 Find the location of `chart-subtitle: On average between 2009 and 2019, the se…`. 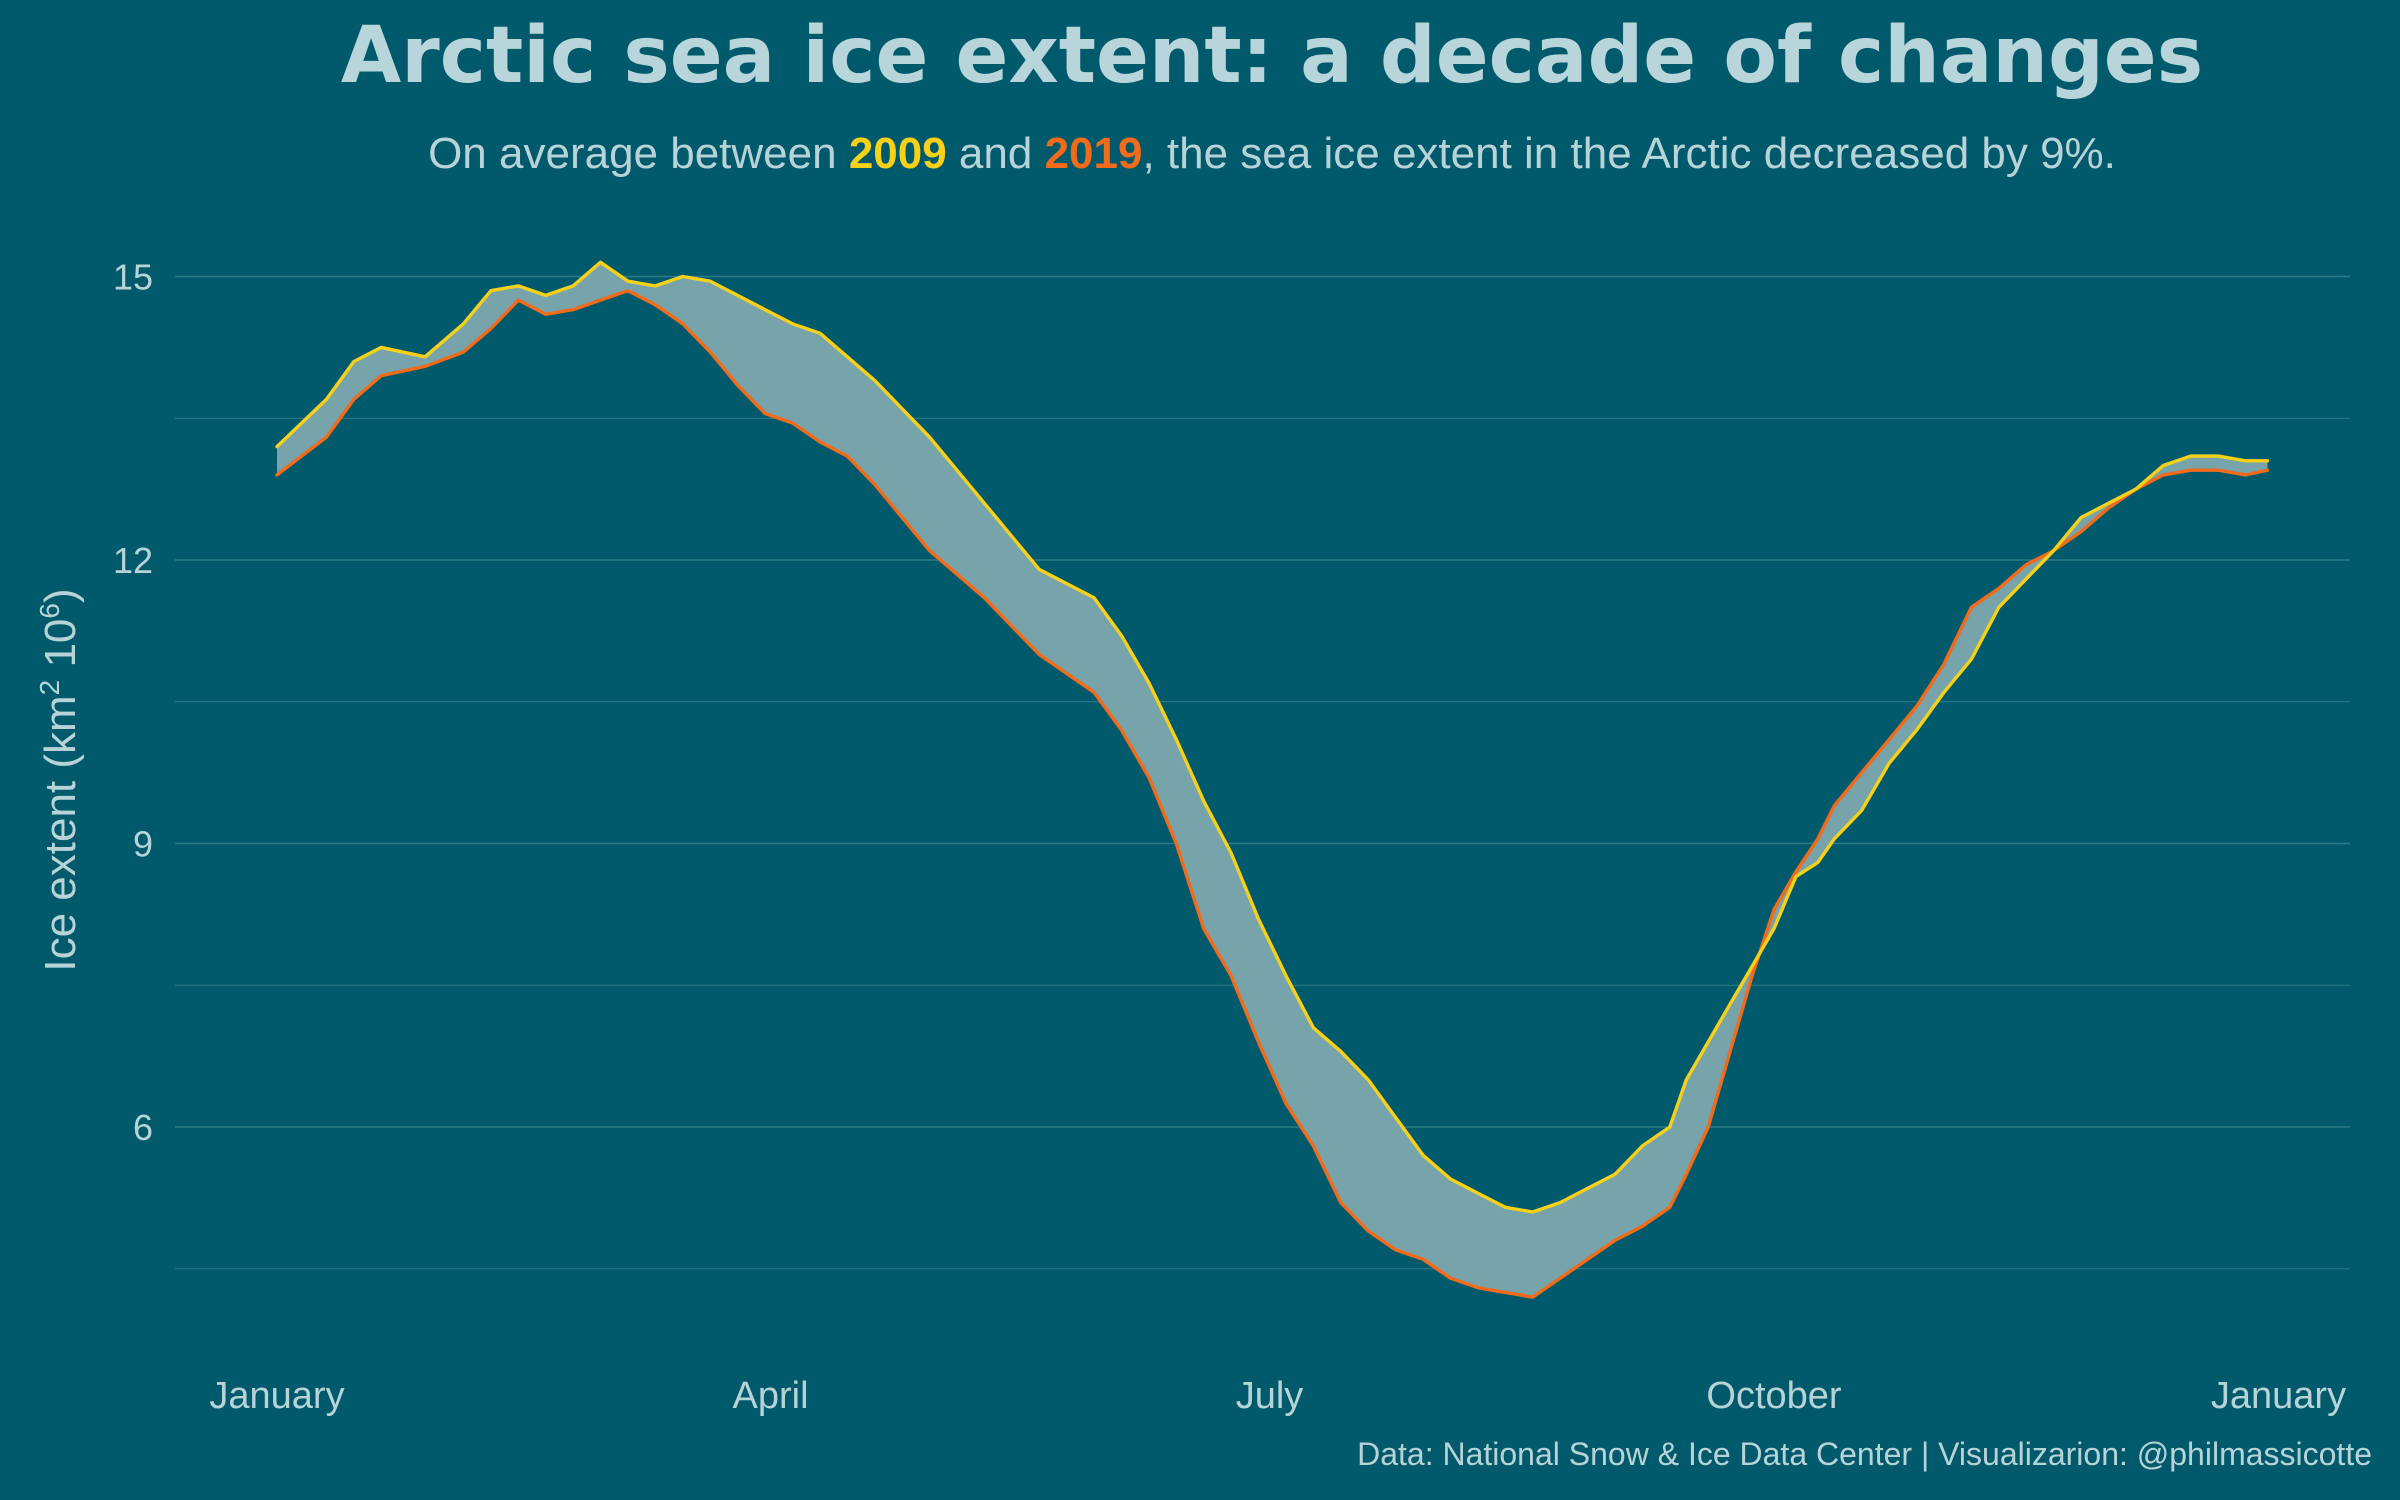

chart-subtitle: On average between 2009 and 2019, the se… is located at coordinates (1272, 153).